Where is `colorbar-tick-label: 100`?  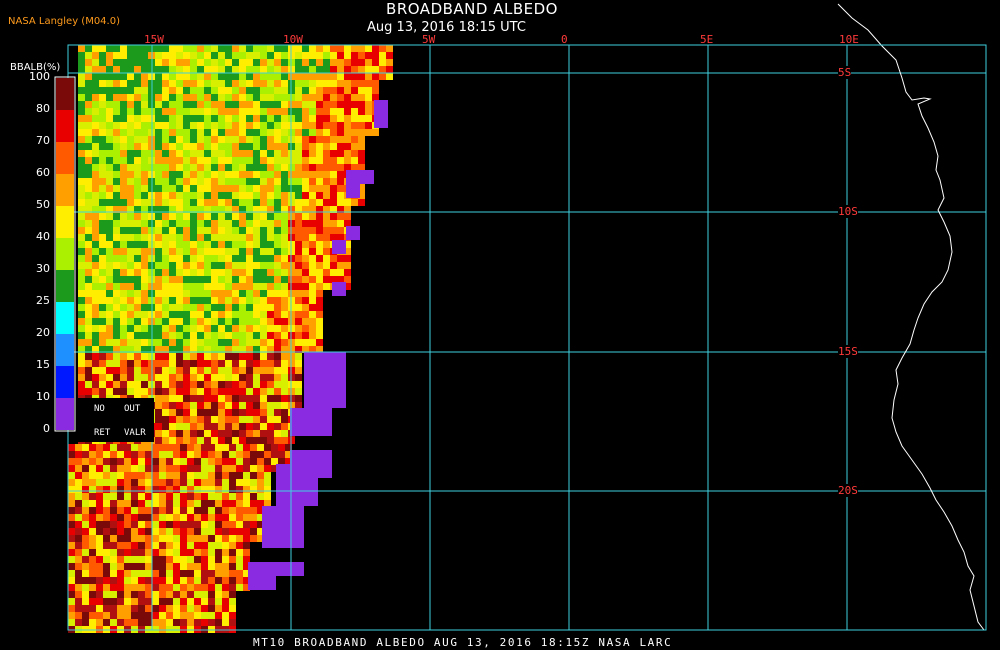
colorbar-tick-label: 100 is located at coordinates (39, 76).